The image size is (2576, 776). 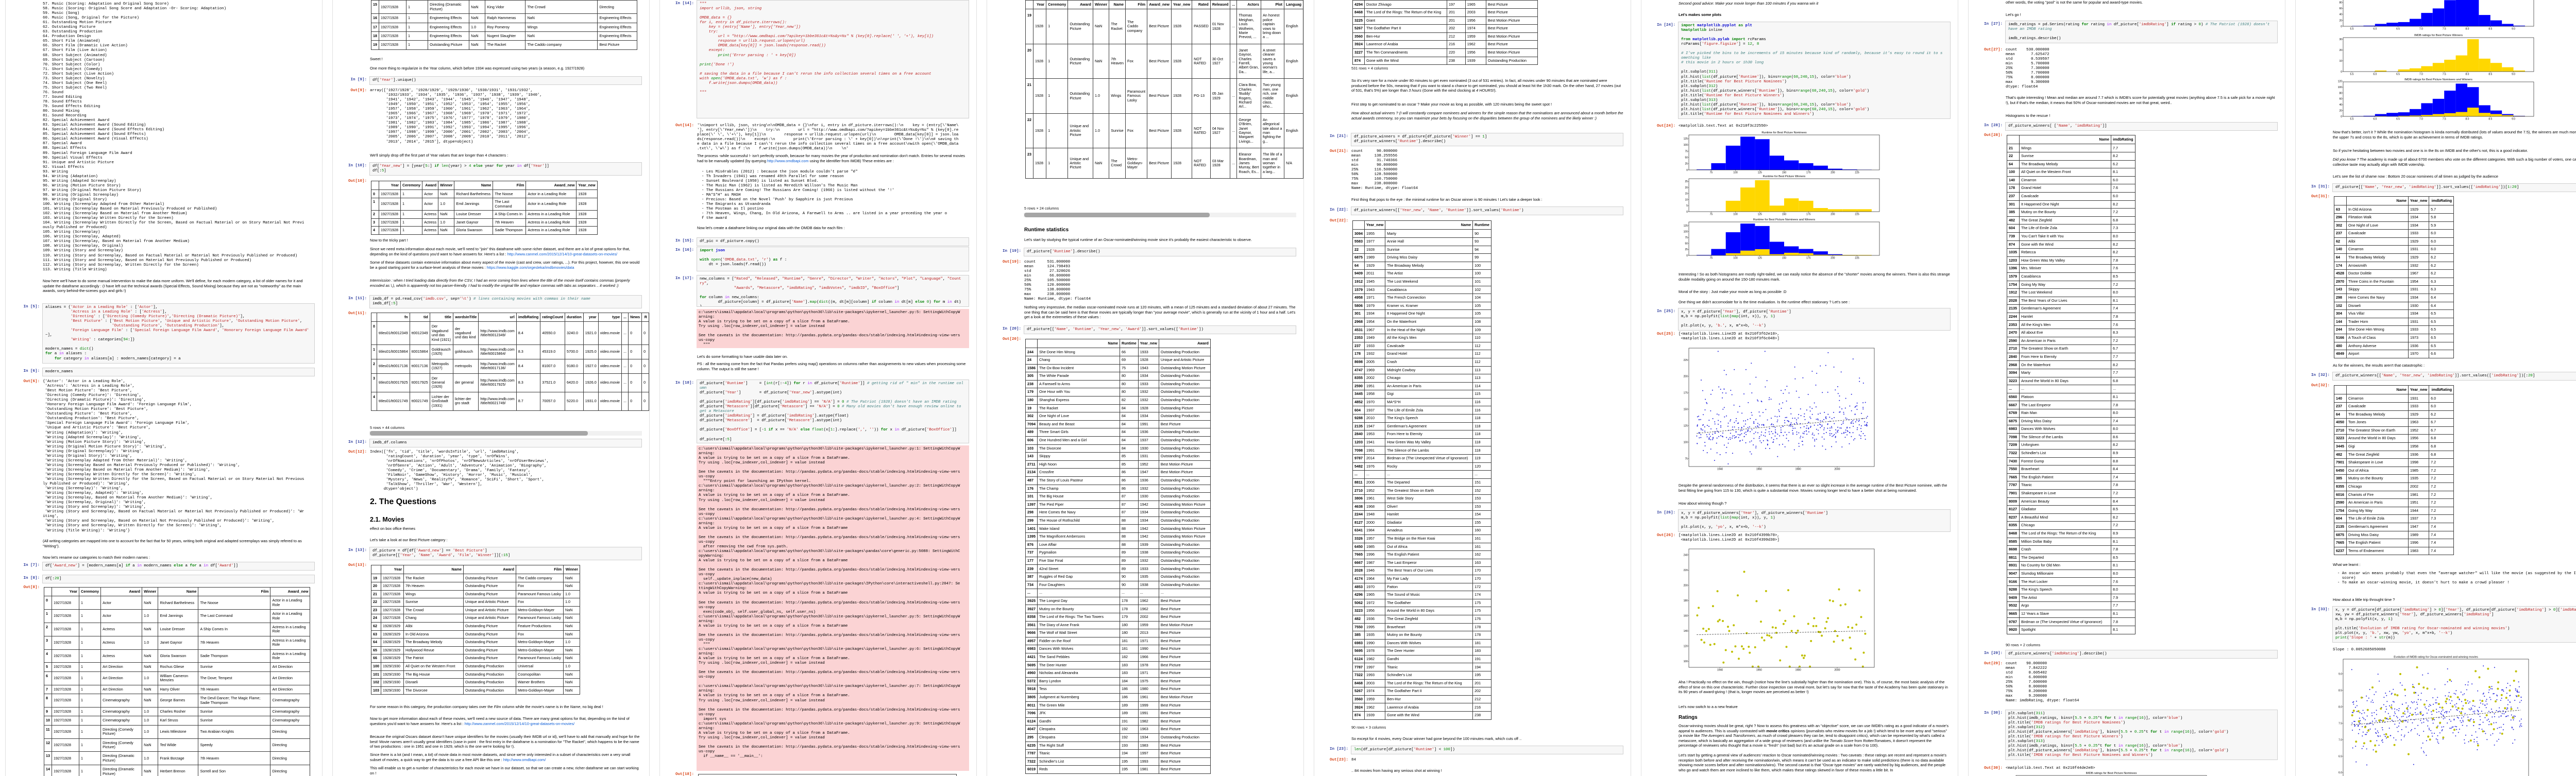 I want to click on svg-text: 220, so click(x=1686, y=570).